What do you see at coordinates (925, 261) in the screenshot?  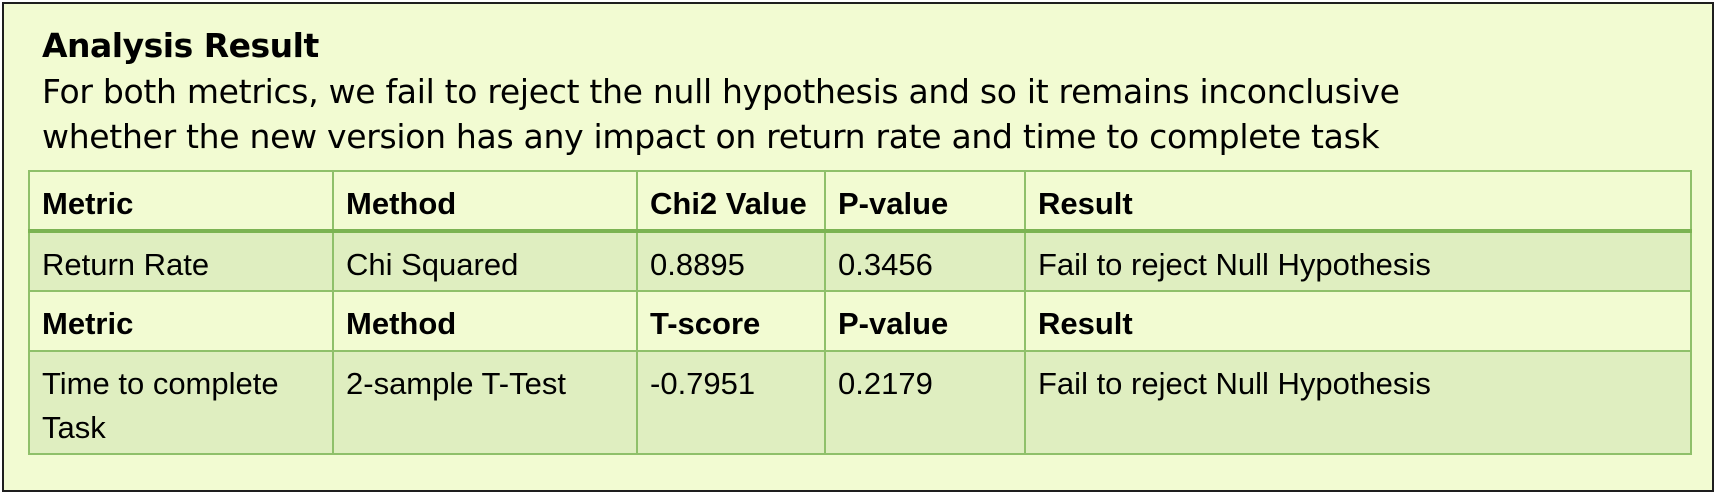 I see `p-value-cell: 0.3456` at bounding box center [925, 261].